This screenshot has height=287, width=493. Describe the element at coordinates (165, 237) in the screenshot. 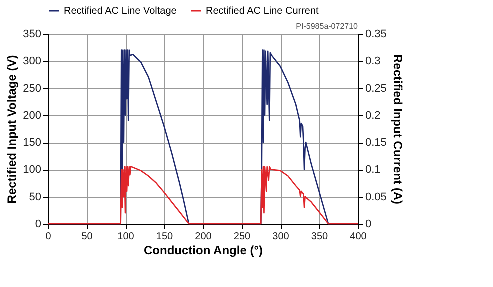

I see `x-tick-label: 150` at that location.